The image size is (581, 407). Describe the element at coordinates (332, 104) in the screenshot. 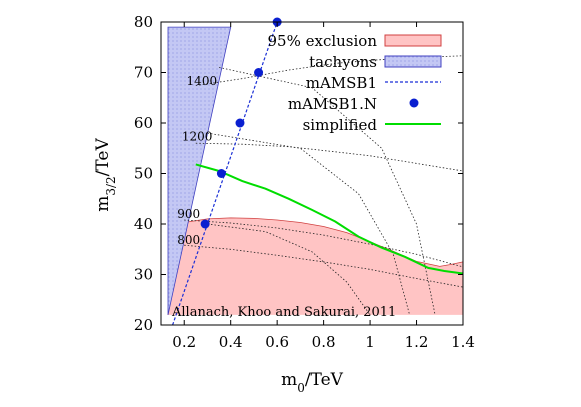

I see `legend-label-mamsb1n: mAMSB1.N` at that location.